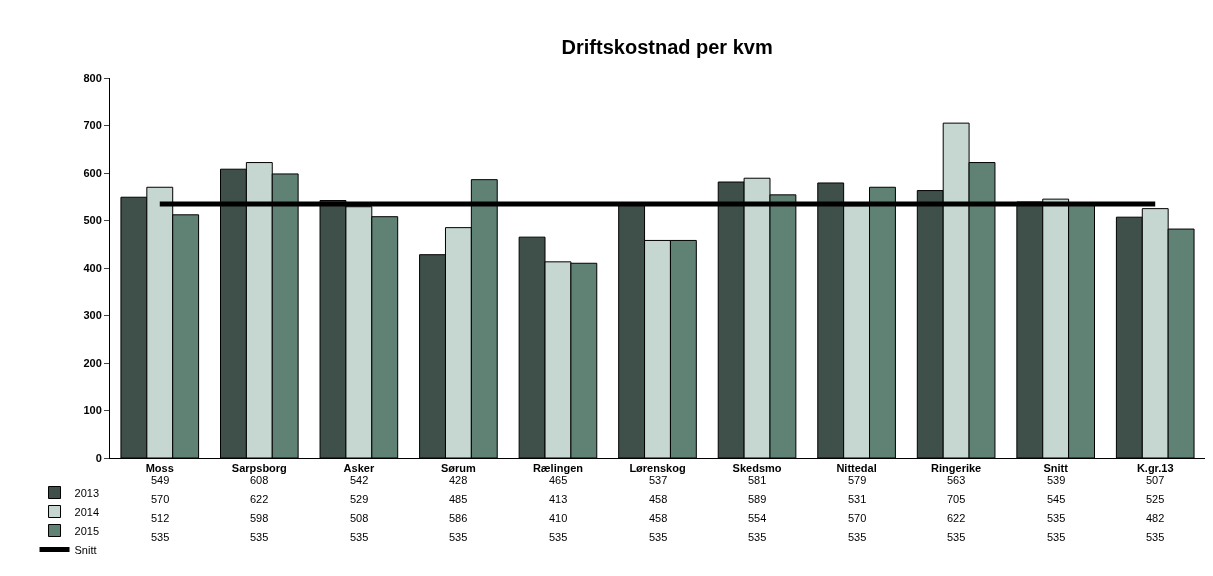  Describe the element at coordinates (1155, 499) in the screenshot. I see `data-label: 525` at that location.